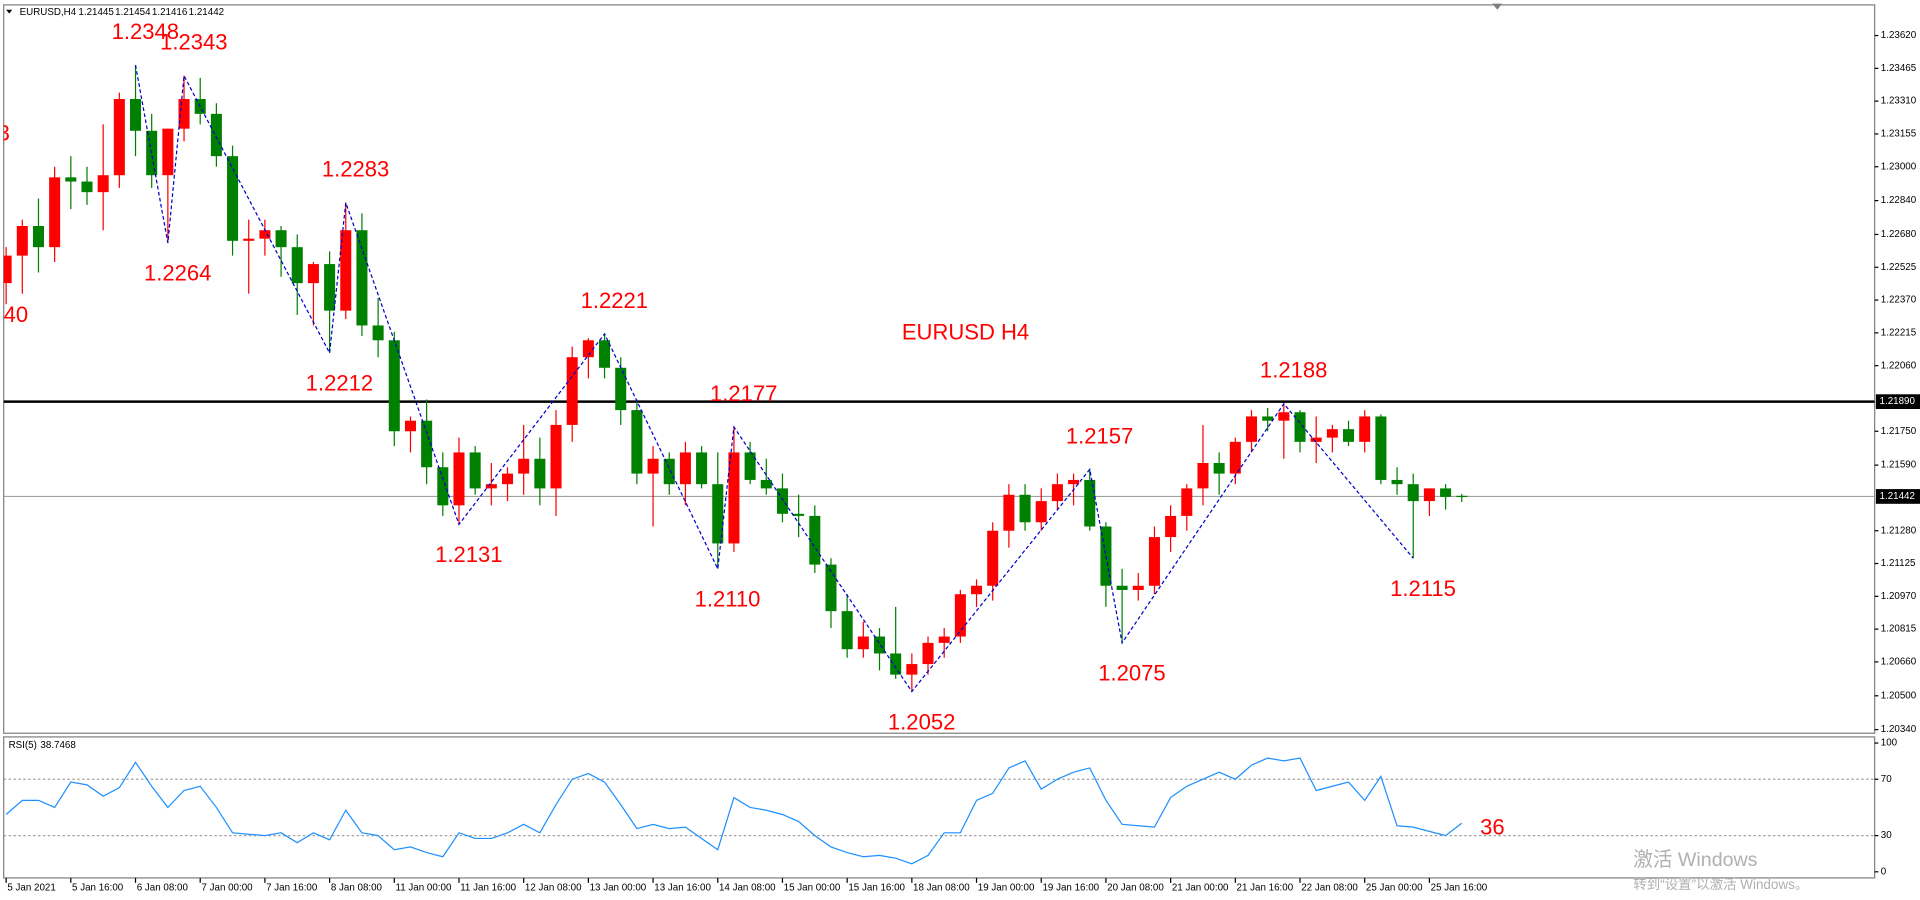 Image resolution: width=1920 pixels, height=900 pixels. I want to click on zigzag-label: 1.2075, so click(1131, 673).